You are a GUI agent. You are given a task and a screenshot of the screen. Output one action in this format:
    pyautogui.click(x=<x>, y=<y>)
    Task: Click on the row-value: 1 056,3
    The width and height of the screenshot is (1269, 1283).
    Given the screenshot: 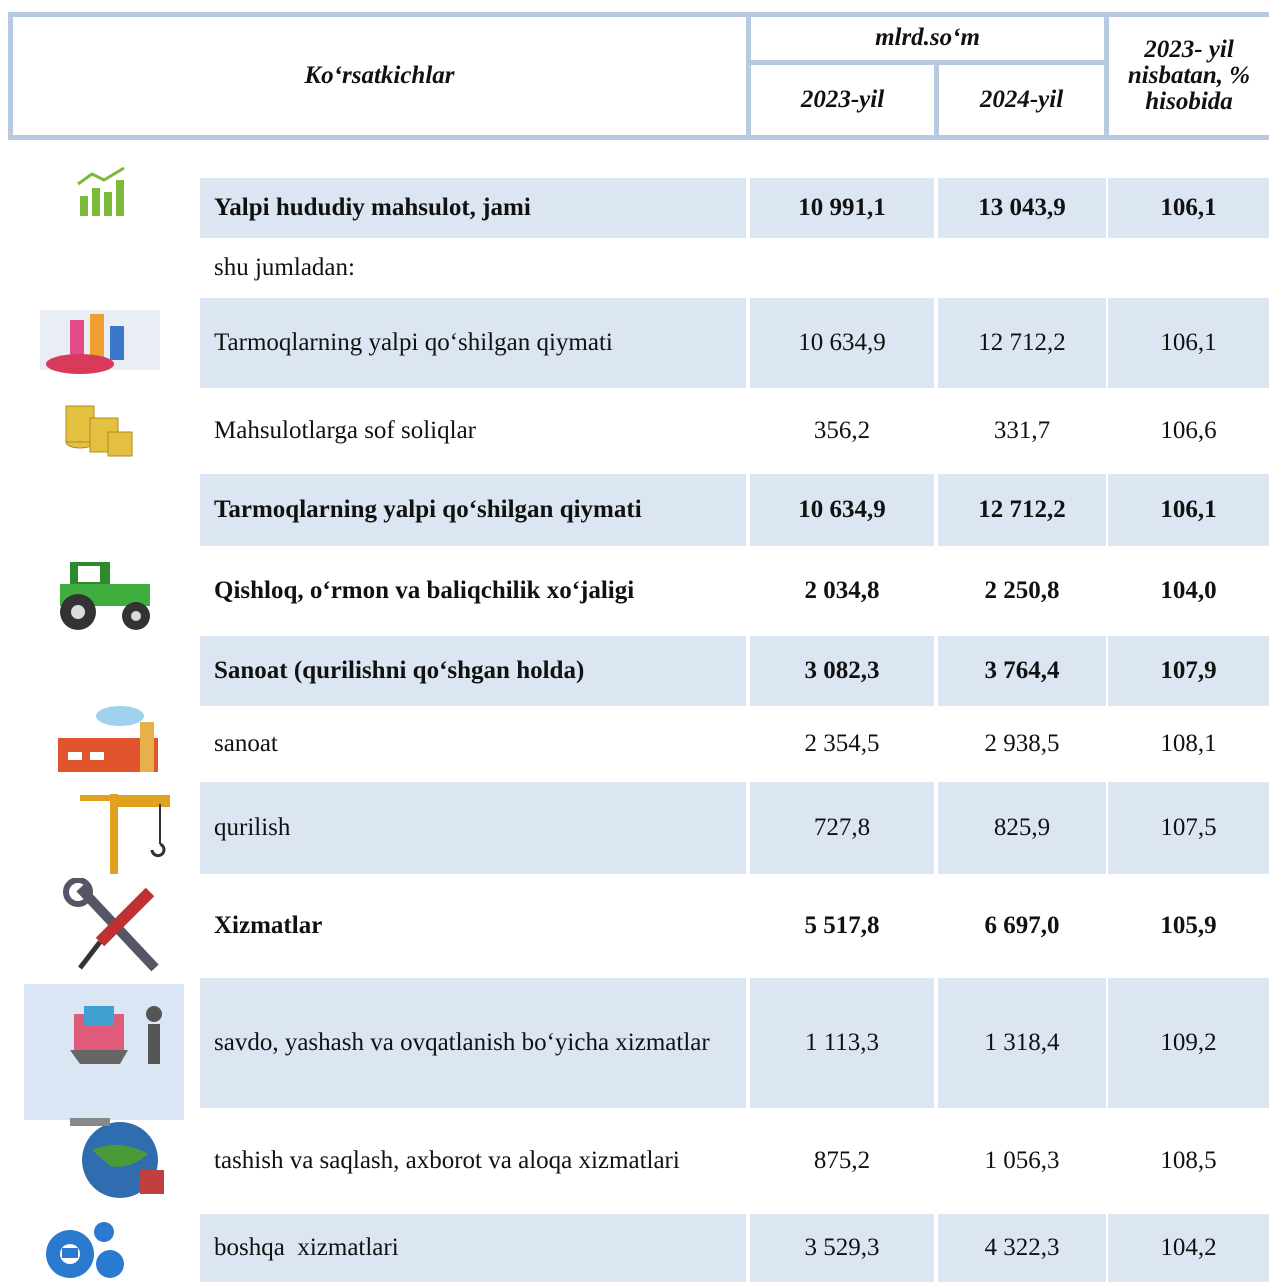 What is the action you would take?
    pyautogui.click(x=1022, y=1160)
    